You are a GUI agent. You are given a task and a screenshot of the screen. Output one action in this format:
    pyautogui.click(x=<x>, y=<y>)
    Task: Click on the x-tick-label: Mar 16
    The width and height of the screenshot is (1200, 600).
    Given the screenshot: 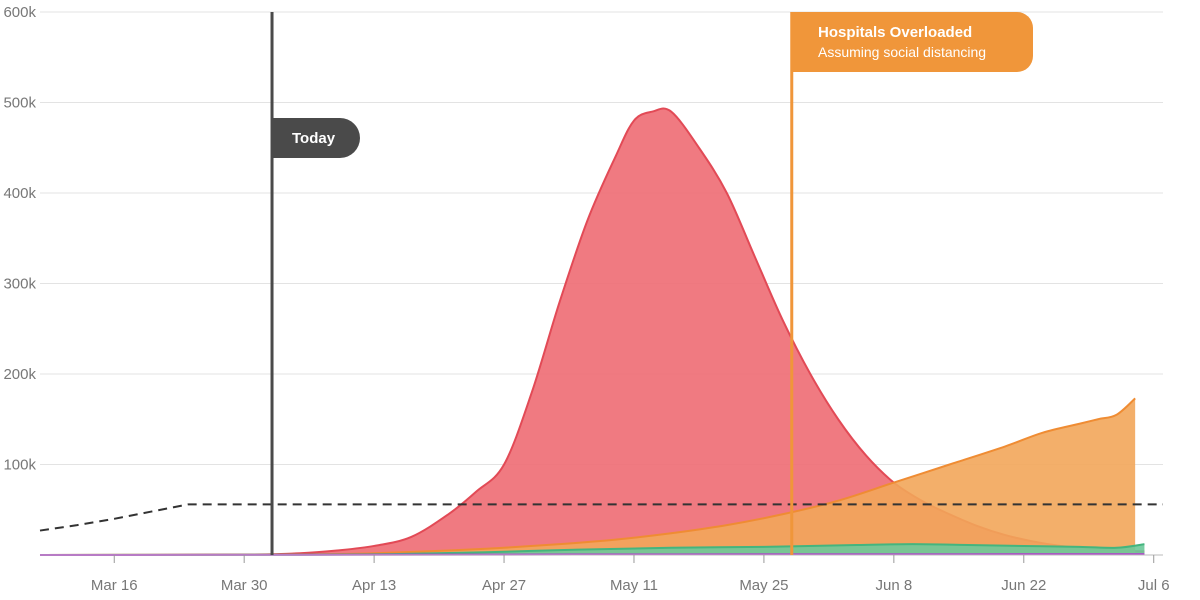 What is the action you would take?
    pyautogui.click(x=114, y=585)
    